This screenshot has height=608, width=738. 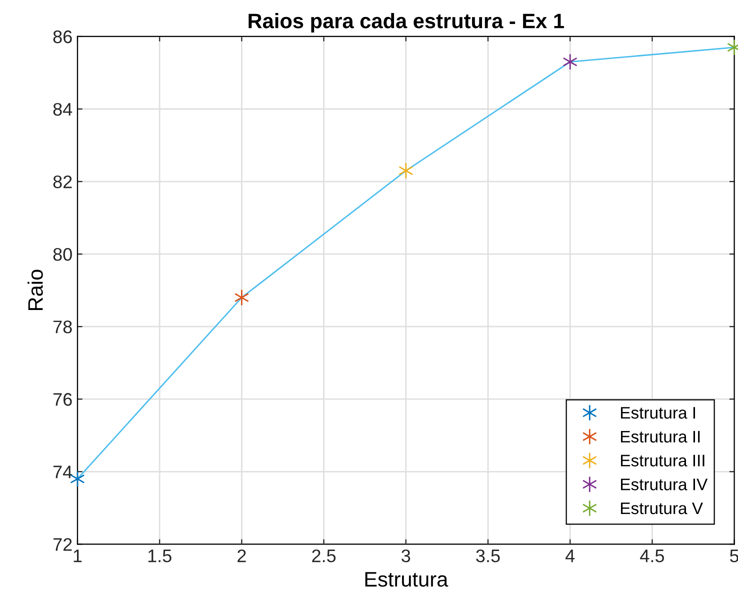 I want to click on legend-label: Estrutura II, so click(x=660, y=436).